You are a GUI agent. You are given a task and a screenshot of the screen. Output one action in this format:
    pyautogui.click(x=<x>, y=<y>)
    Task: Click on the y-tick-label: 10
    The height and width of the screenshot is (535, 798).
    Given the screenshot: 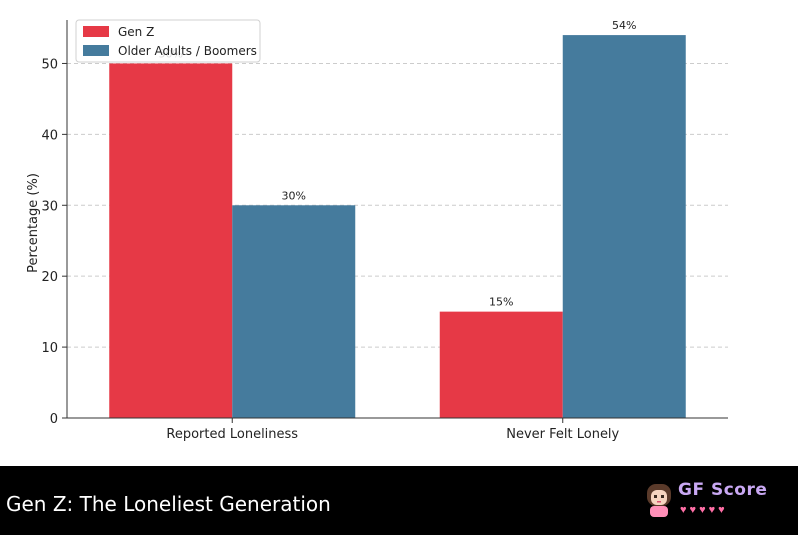 What is the action you would take?
    pyautogui.click(x=49, y=348)
    